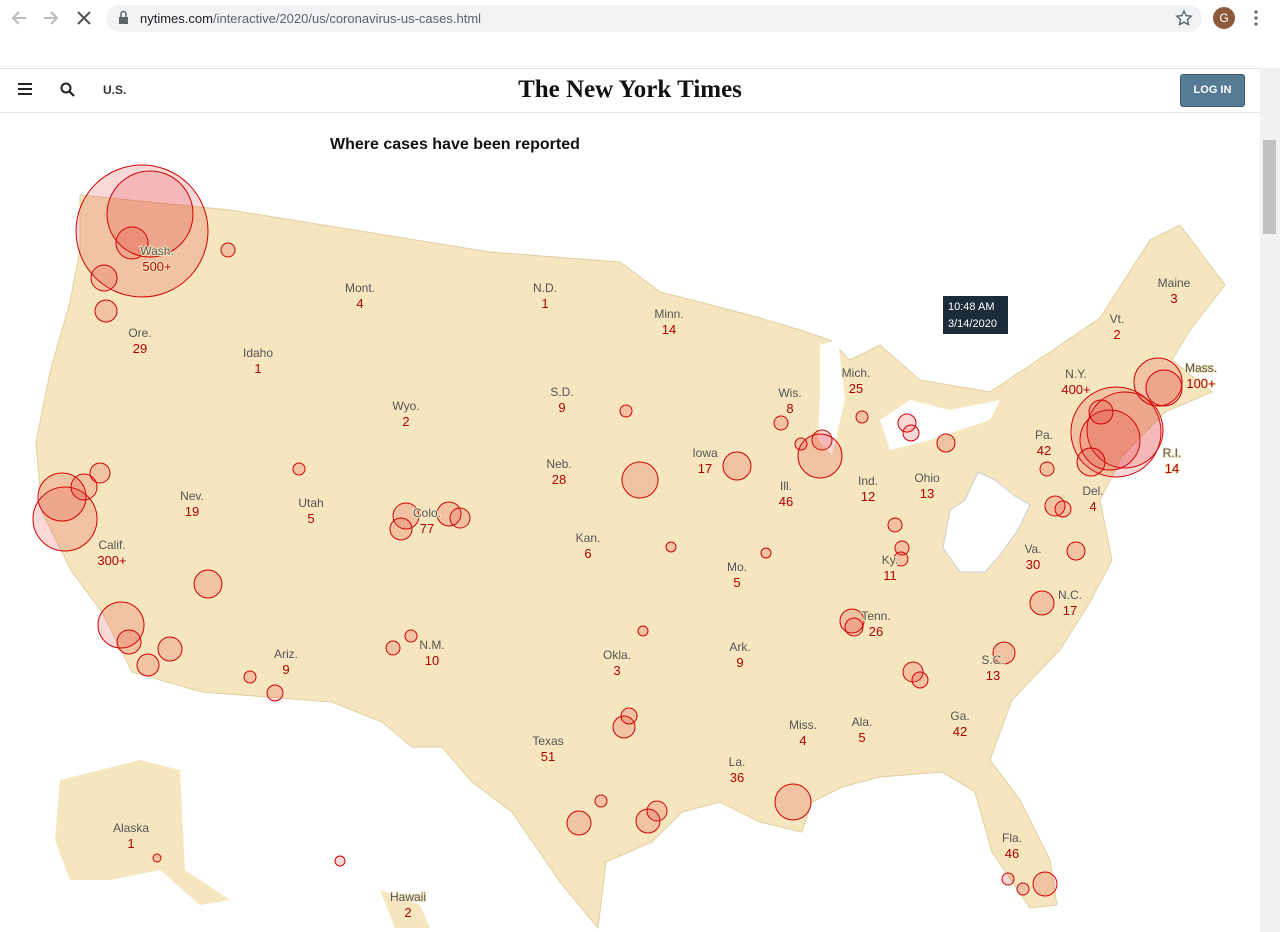  What do you see at coordinates (1224, 18) in the screenshot?
I see `profile-avatar: G` at bounding box center [1224, 18].